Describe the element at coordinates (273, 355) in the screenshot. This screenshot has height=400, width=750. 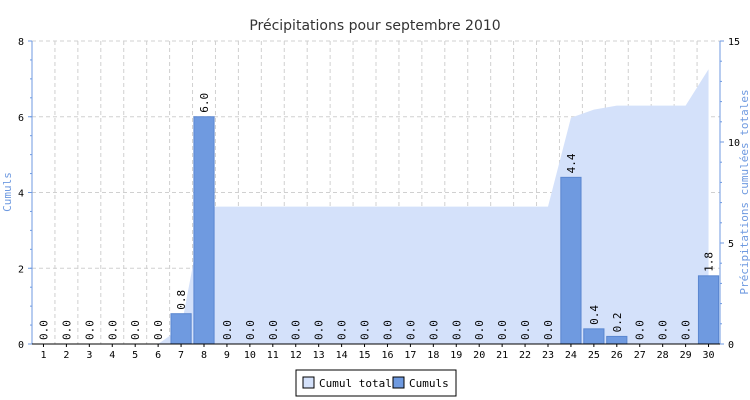
I see `x-tick-label: 11` at that location.